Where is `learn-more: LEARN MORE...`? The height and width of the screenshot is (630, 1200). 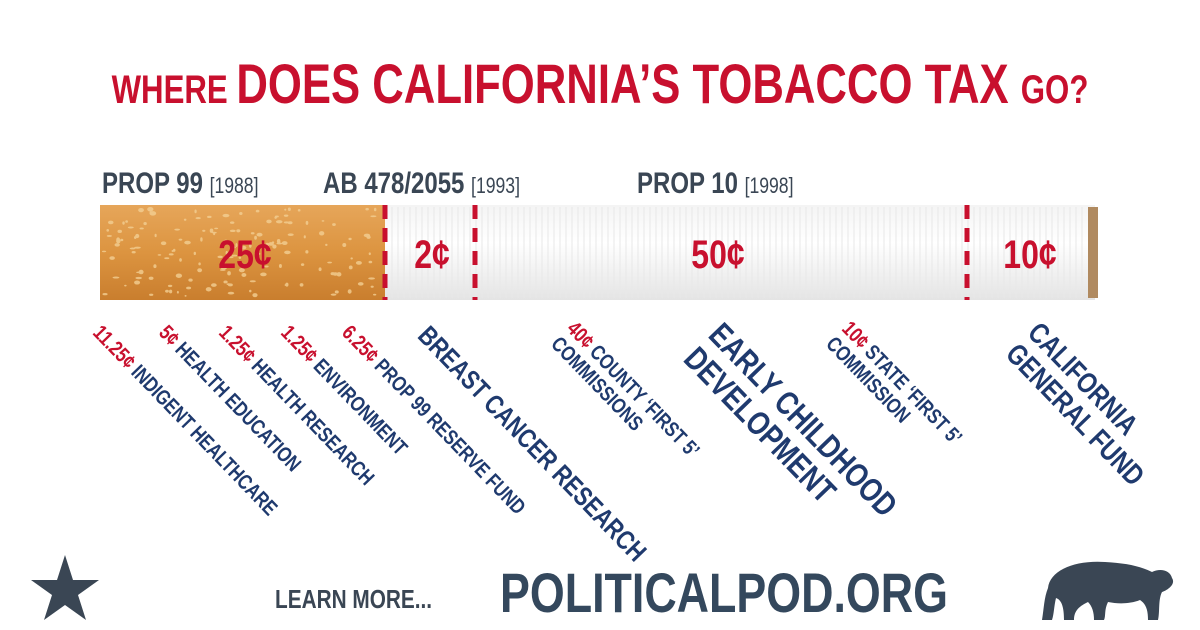 learn-more: LEARN MORE... is located at coordinates (353, 599).